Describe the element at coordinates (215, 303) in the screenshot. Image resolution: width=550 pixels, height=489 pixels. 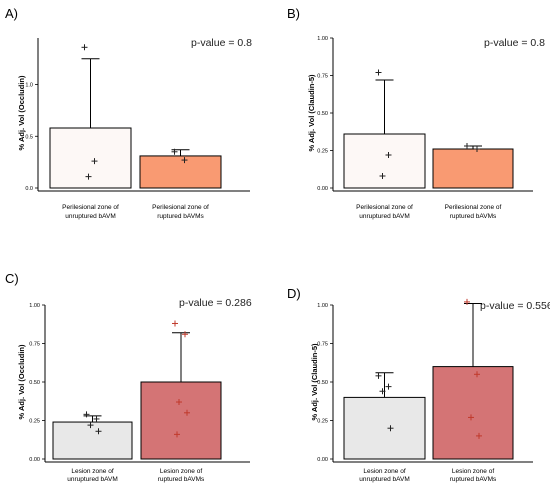
I see `p-value-annotation: p-value = 0.286` at that location.